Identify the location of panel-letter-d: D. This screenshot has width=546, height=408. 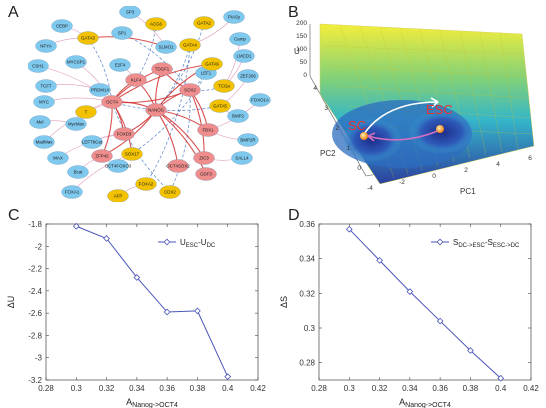
(294, 215).